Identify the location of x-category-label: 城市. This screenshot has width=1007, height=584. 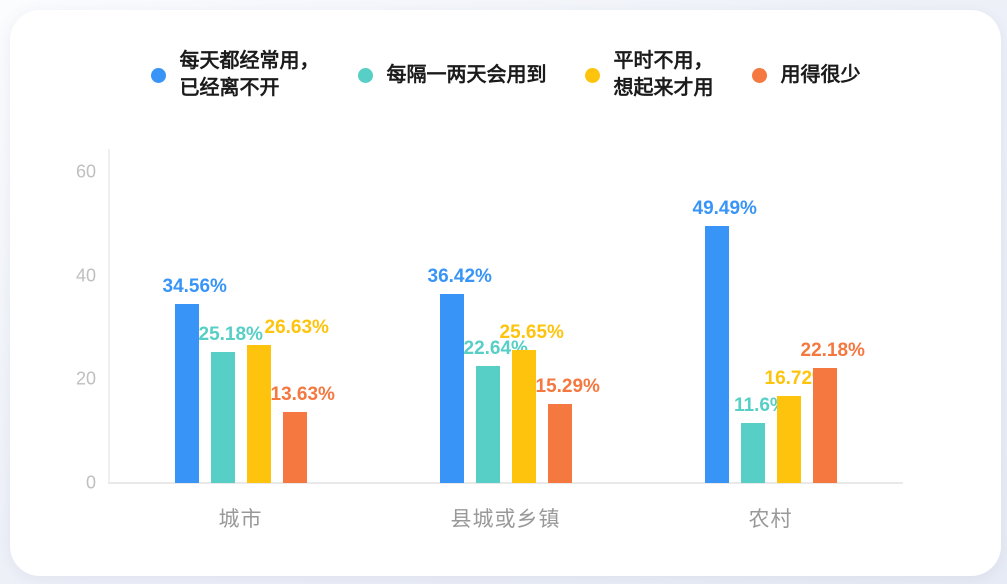
(240, 519).